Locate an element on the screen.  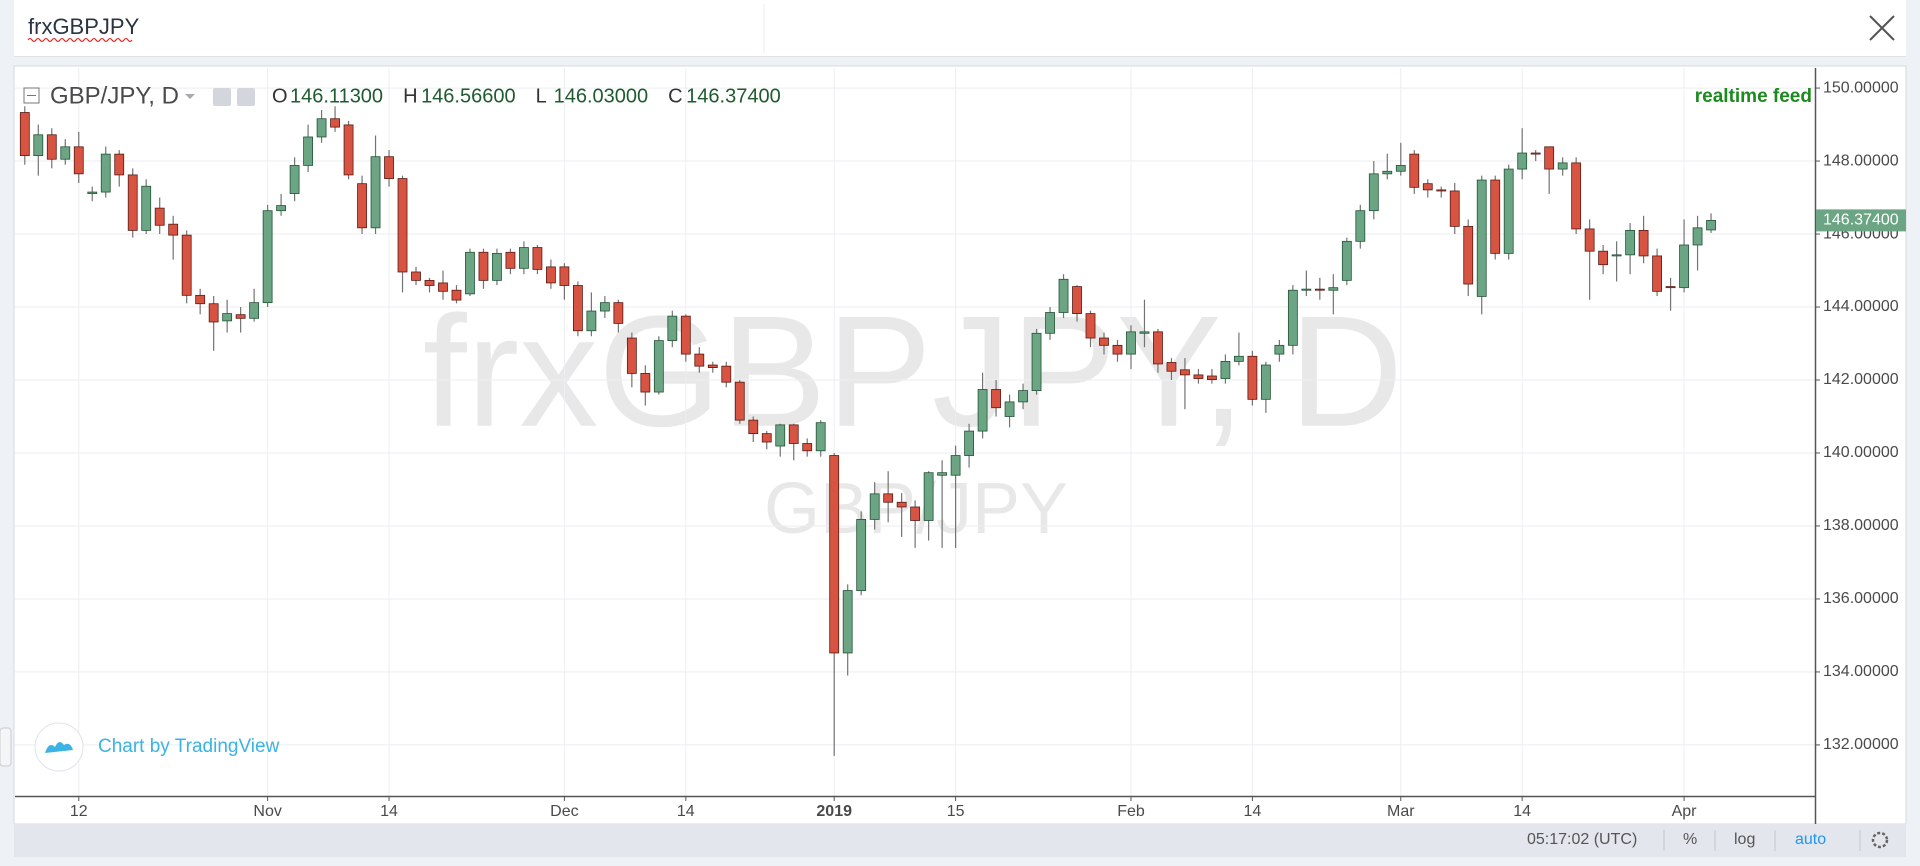
legend-toggle is located at coordinates (31, 95).